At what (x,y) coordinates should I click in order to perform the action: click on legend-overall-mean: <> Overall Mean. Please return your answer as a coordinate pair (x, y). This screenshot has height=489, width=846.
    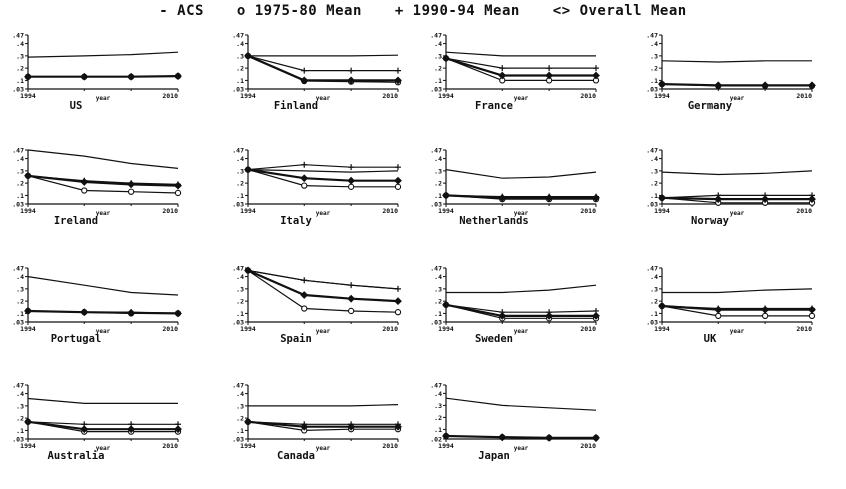
    Looking at the image, I should click on (619, 11).